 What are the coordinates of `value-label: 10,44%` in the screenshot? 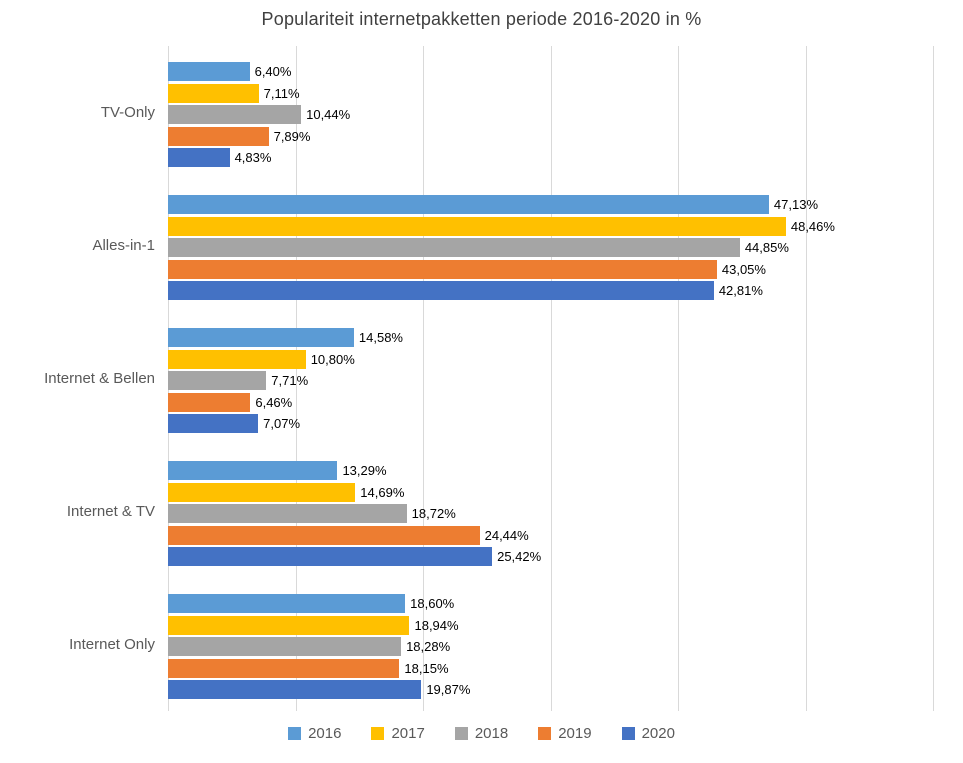 It's located at (328, 114).